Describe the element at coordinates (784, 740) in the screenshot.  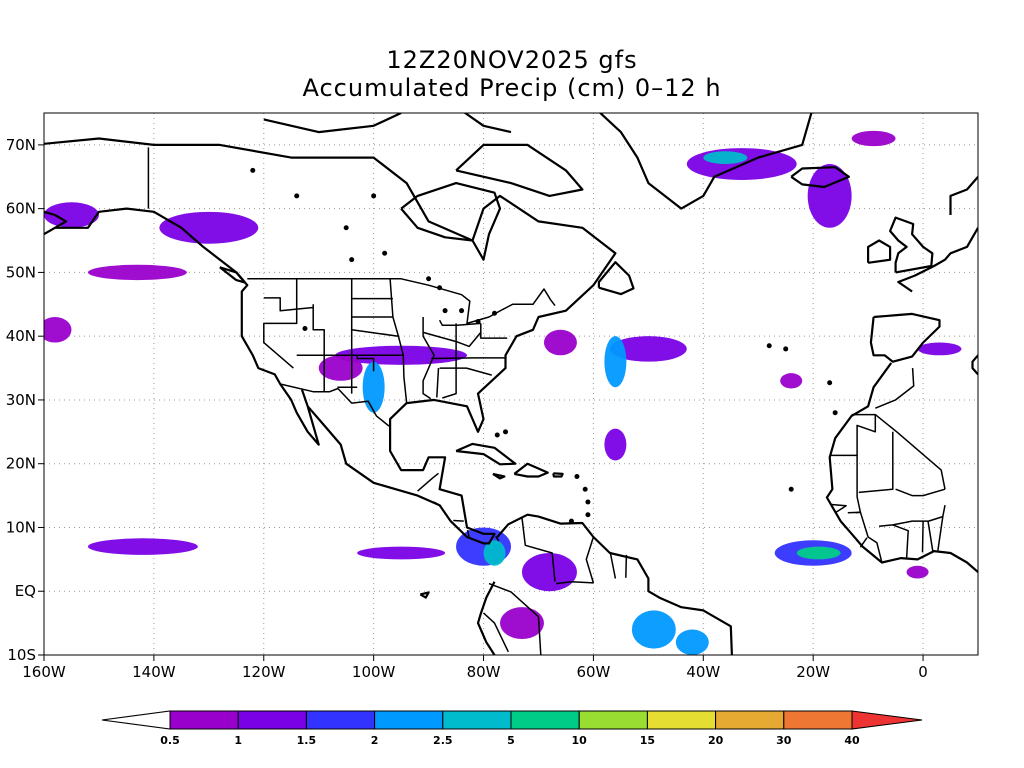
I see `colorbar-label: 30` at that location.